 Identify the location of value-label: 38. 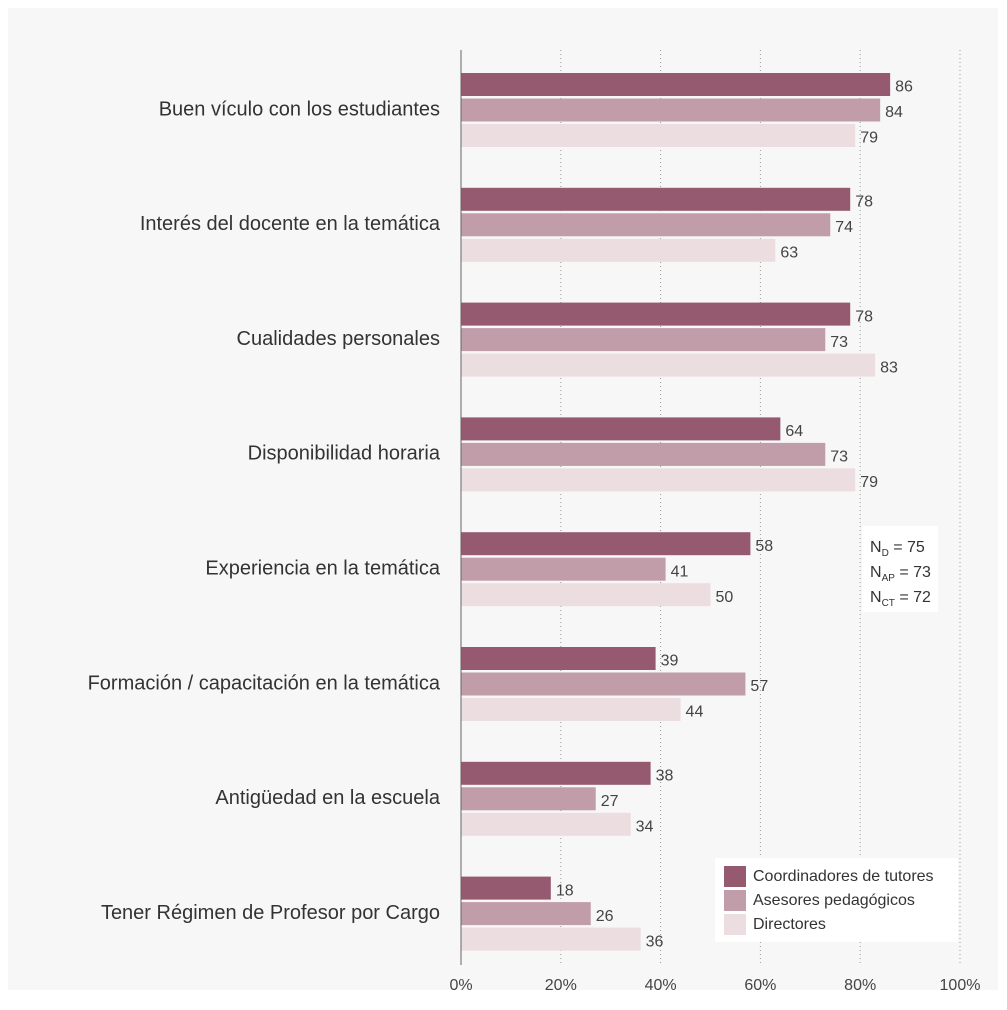
(665, 776).